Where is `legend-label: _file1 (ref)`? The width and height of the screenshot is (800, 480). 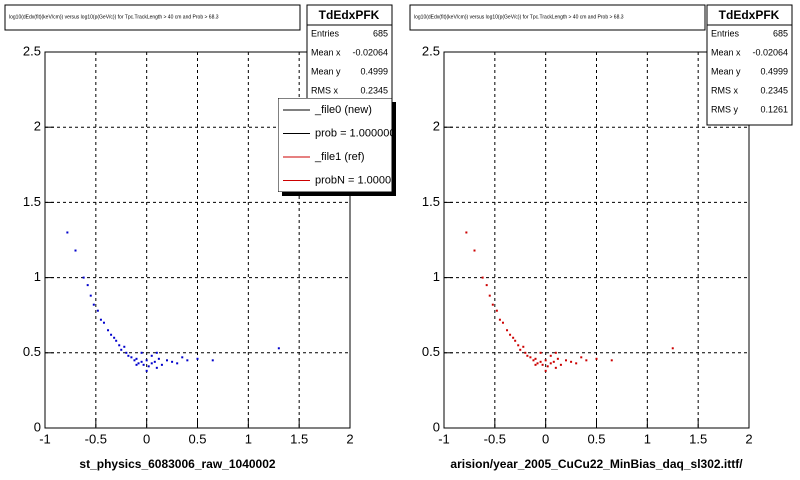
legend-label: _file1 (ref) is located at coordinates (339, 157).